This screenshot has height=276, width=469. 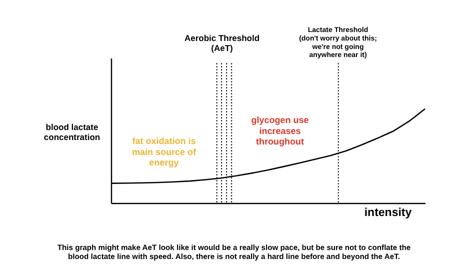 I want to click on y-axis-title: blood lactate concentration, so click(x=72, y=132).